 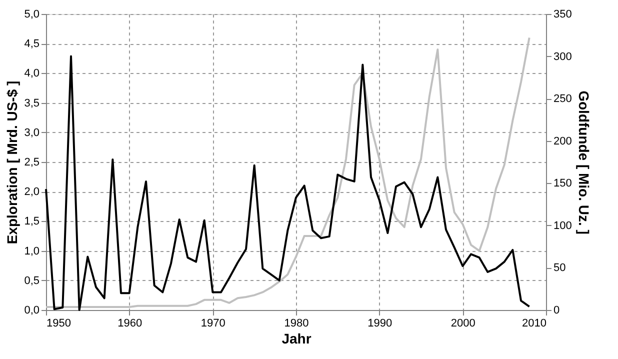 I want to click on y-tick-label: 4,0, so click(x=32, y=74).